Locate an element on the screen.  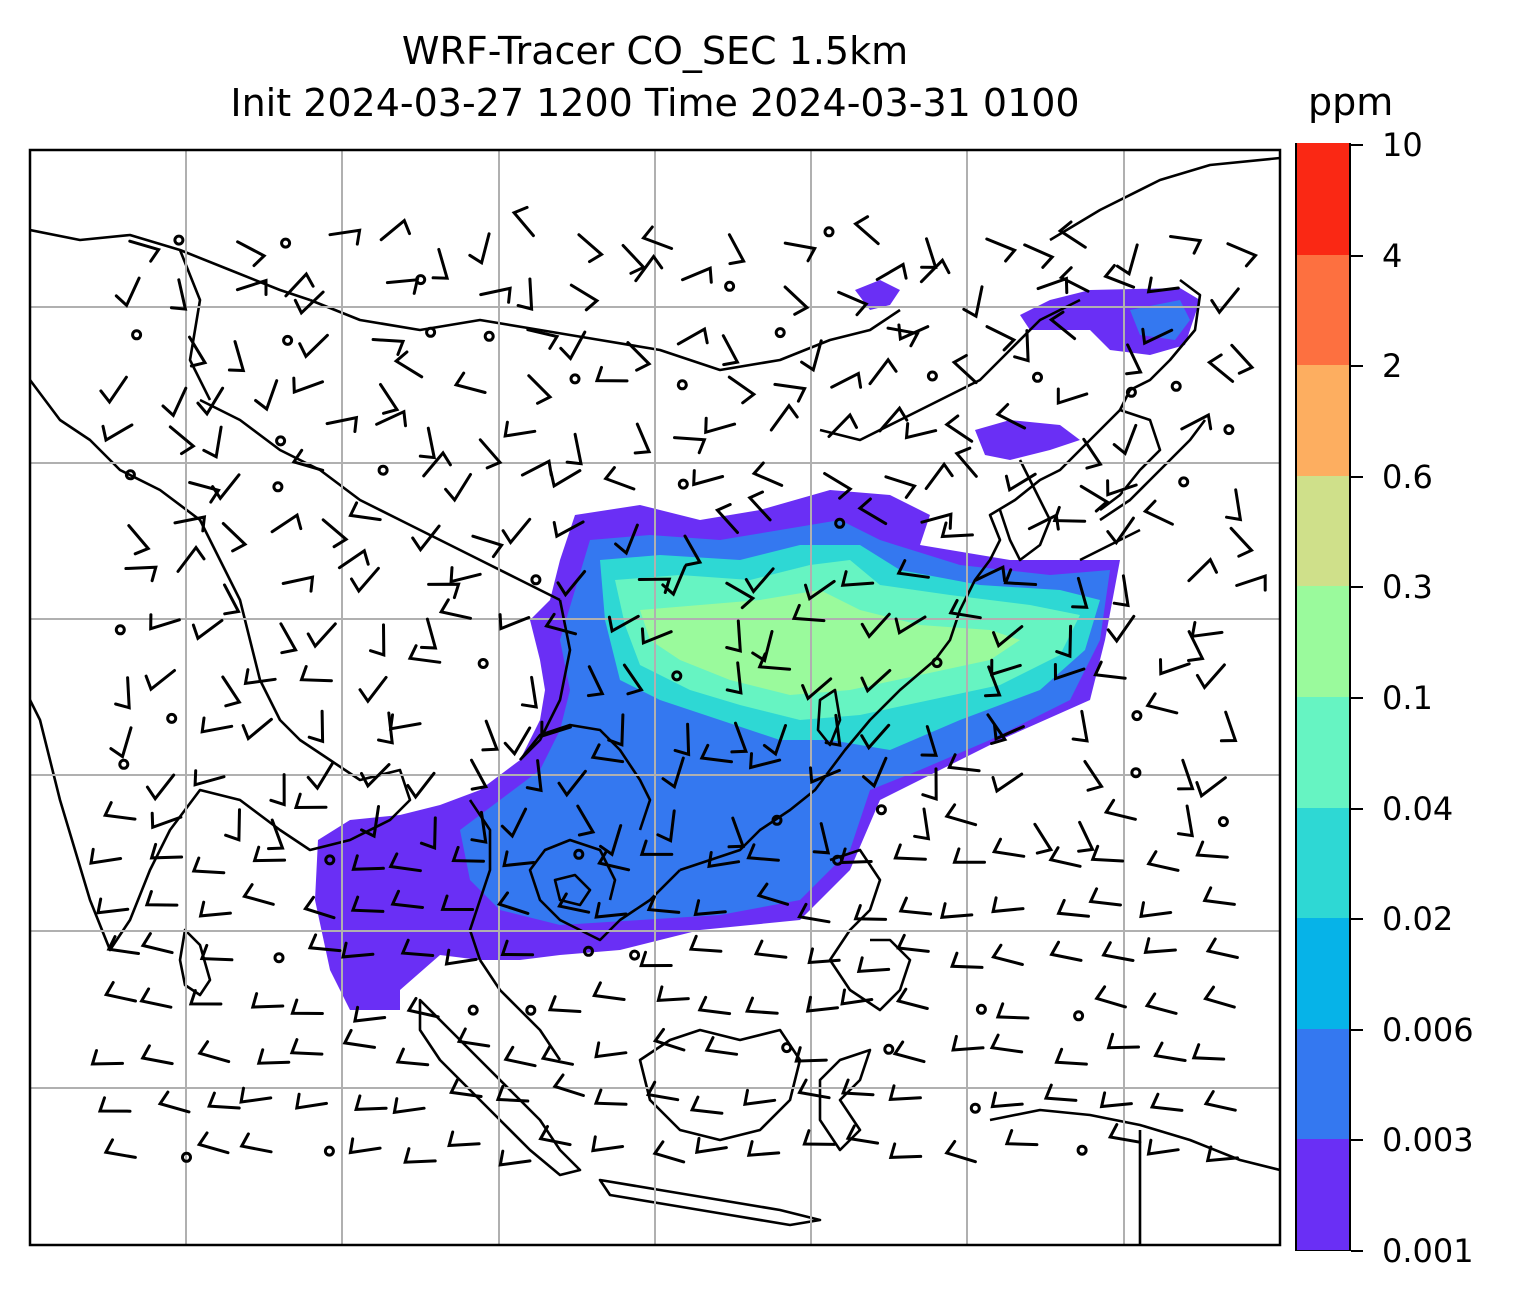
coast-newguinea is located at coordinates (1134, 1140).